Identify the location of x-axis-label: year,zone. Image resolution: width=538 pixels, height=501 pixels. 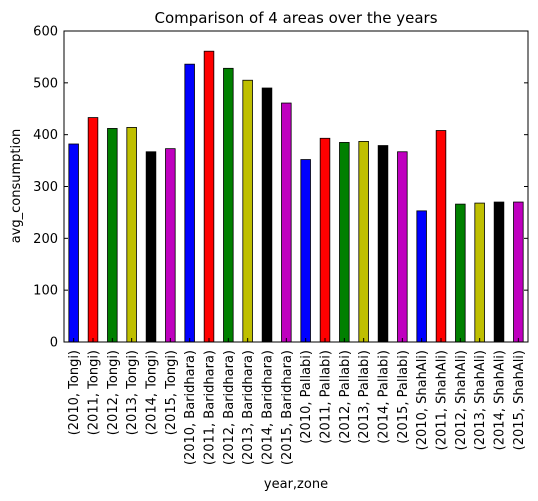
(296, 484).